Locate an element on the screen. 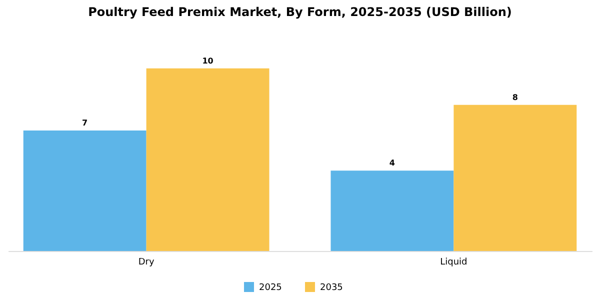  data-label: 7 is located at coordinates (85, 123).